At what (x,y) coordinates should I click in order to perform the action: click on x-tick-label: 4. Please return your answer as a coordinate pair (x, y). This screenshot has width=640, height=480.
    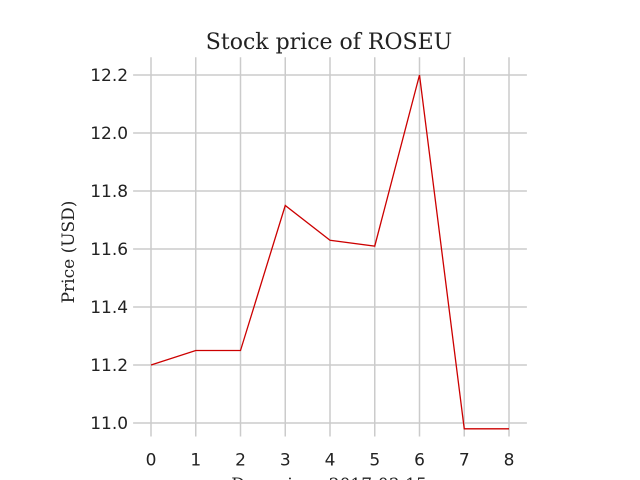
    Looking at the image, I should click on (330, 461).